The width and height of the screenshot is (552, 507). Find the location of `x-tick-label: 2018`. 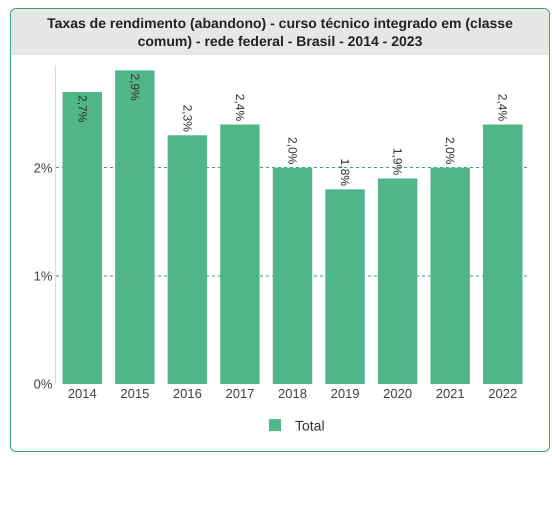

x-tick-label: 2018 is located at coordinates (292, 393).